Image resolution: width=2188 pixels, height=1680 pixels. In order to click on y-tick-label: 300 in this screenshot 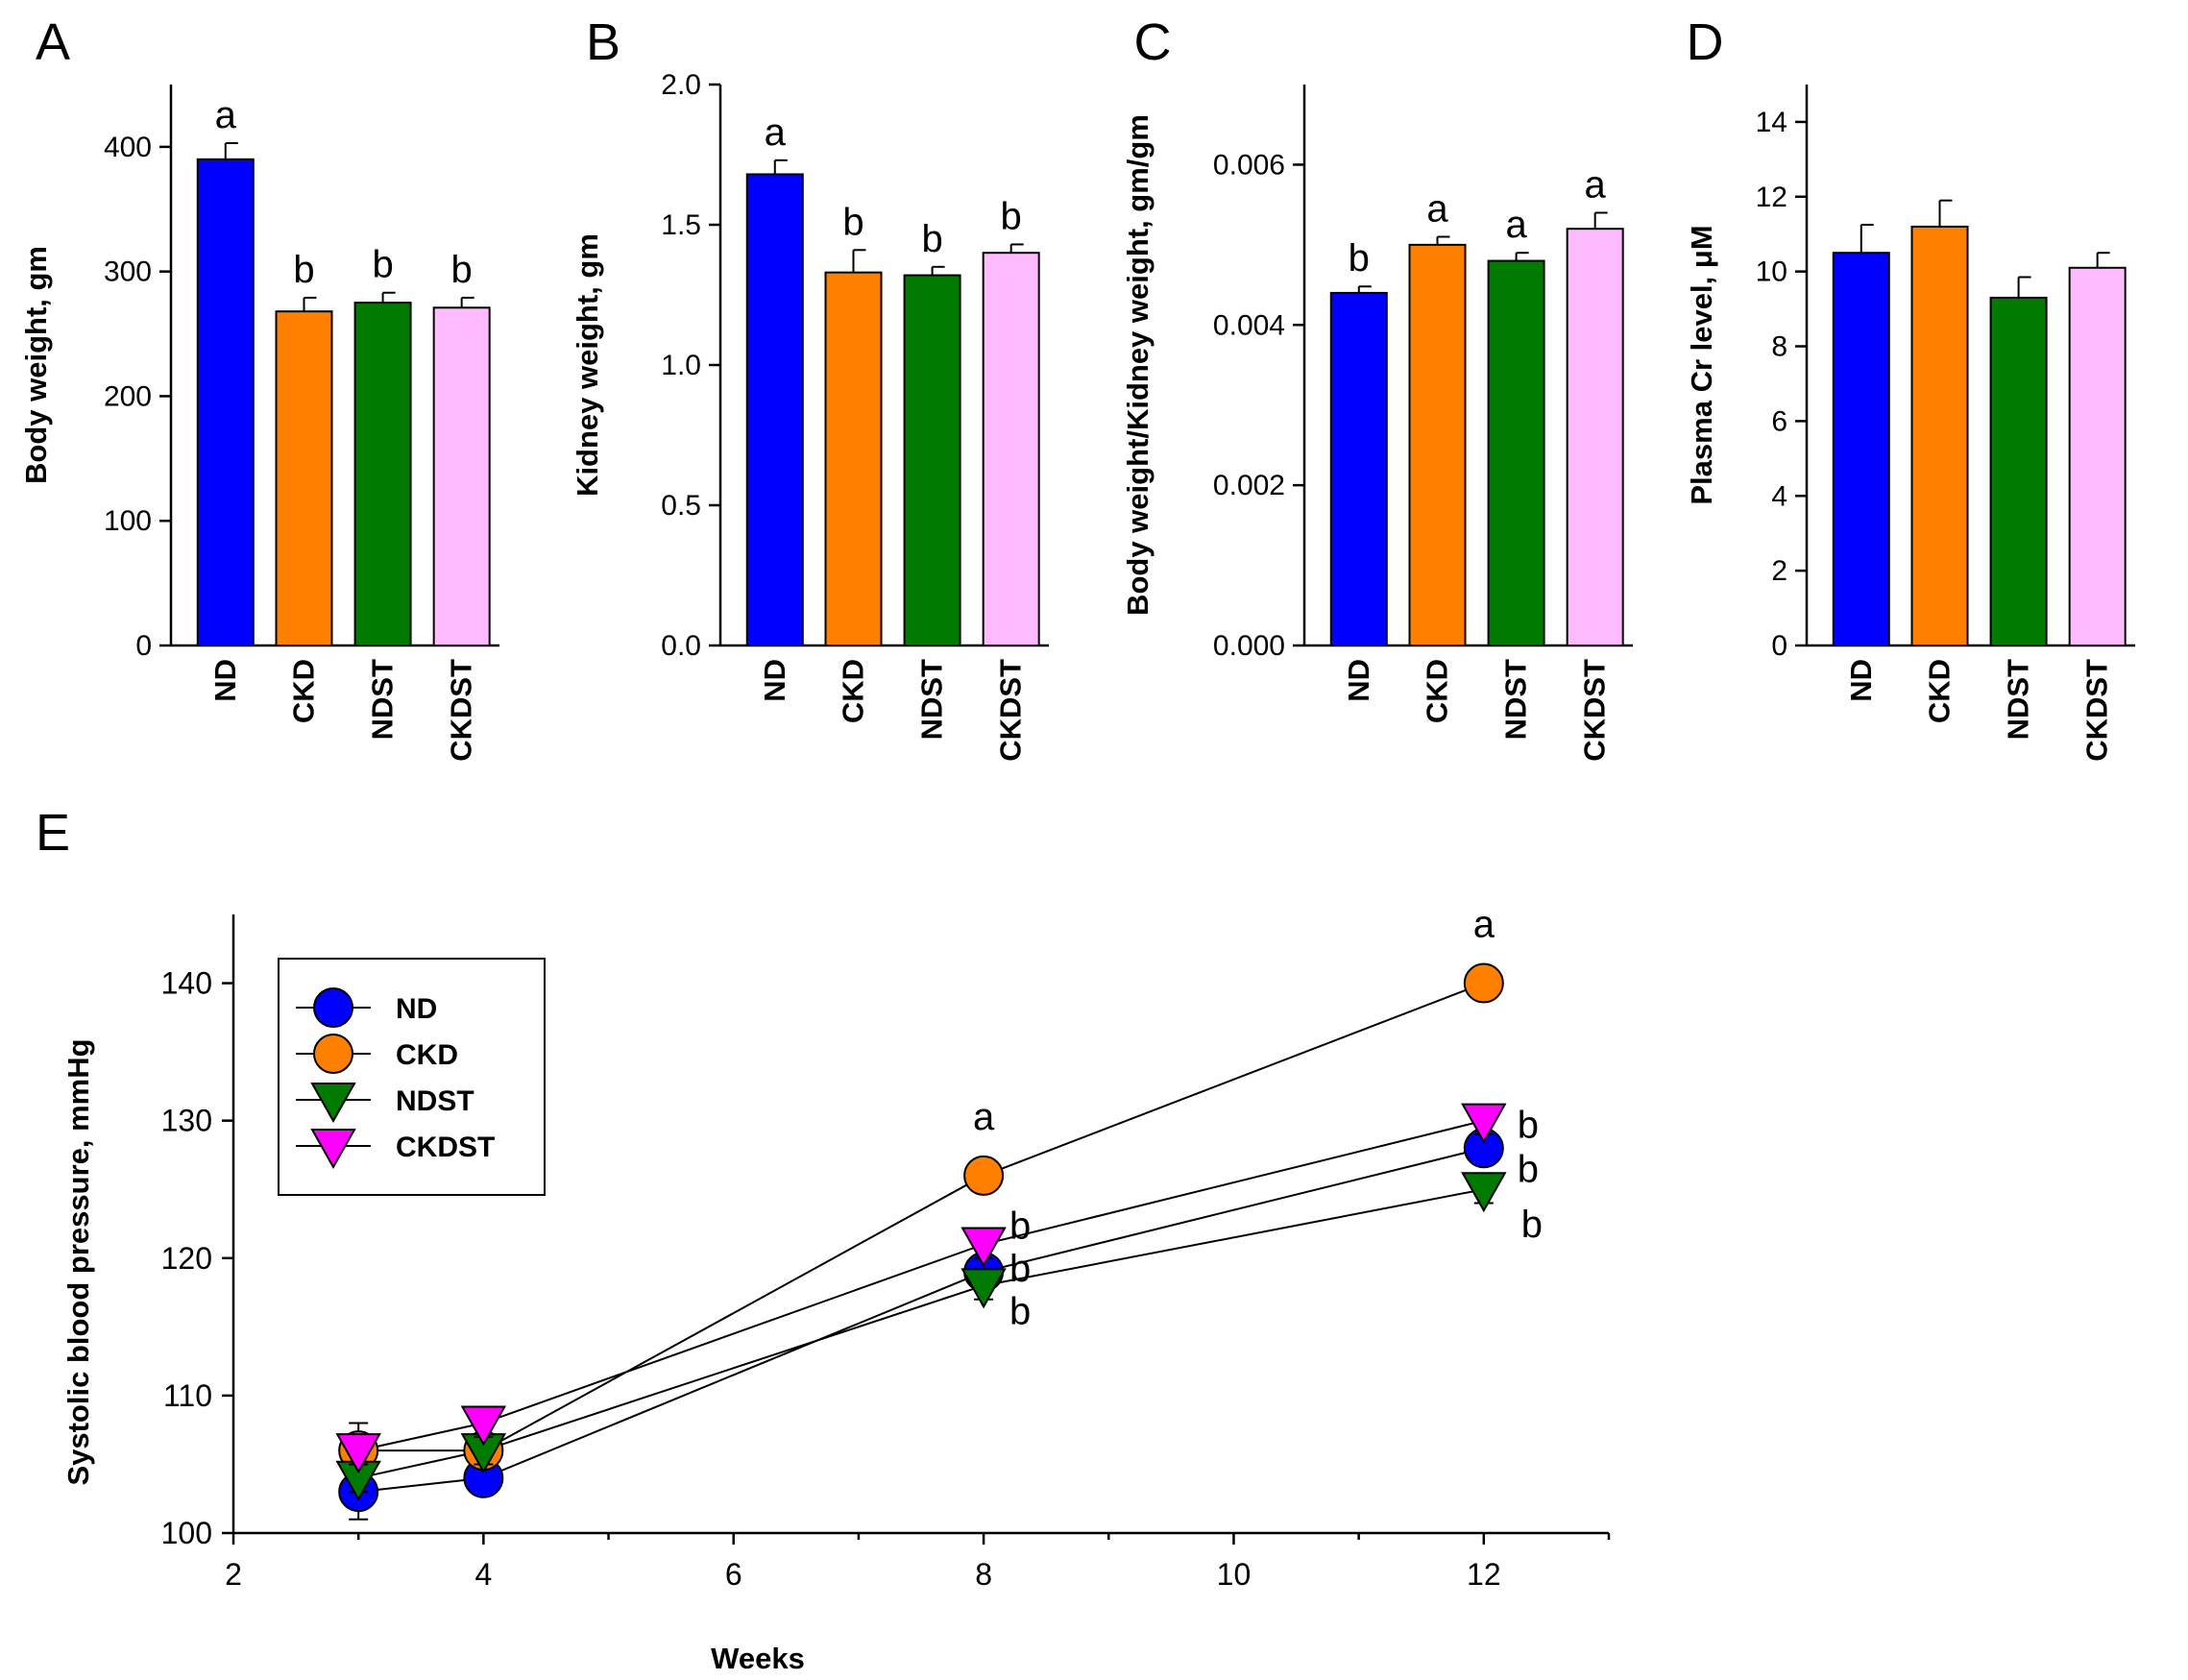, I will do `click(128, 272)`.